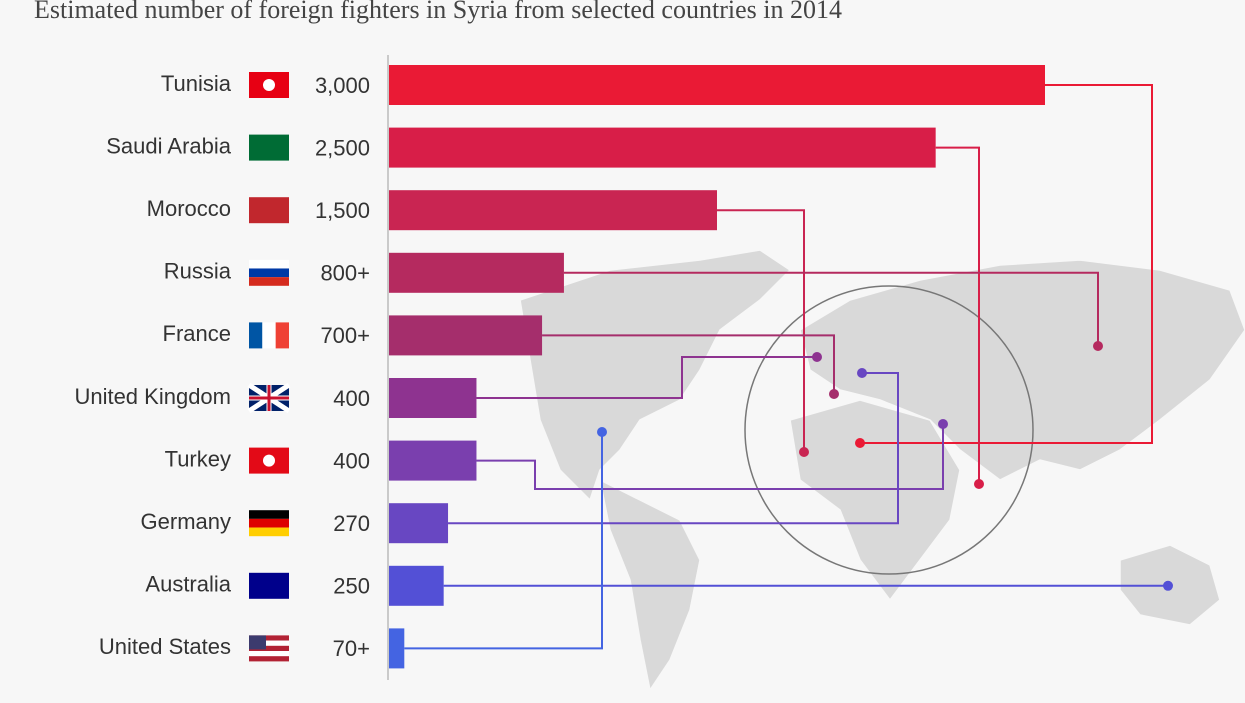 This screenshot has width=1245, height=703. What do you see at coordinates (152, 396) in the screenshot?
I see `category-label: United Kingdom` at bounding box center [152, 396].